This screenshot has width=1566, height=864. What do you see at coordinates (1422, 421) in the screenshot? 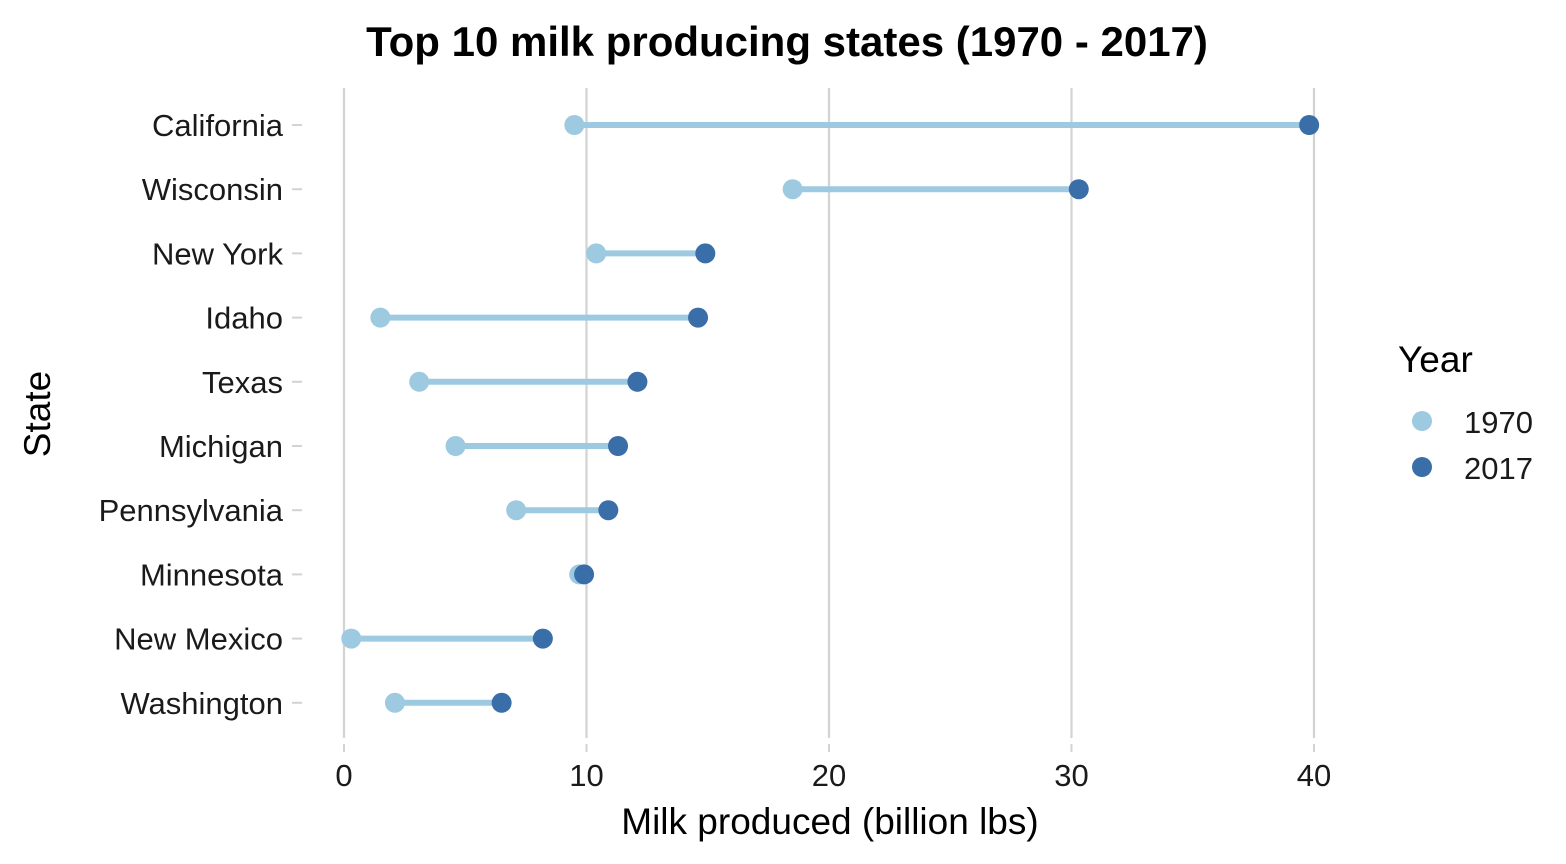
I see `legend-marker-1970` at bounding box center [1422, 421].